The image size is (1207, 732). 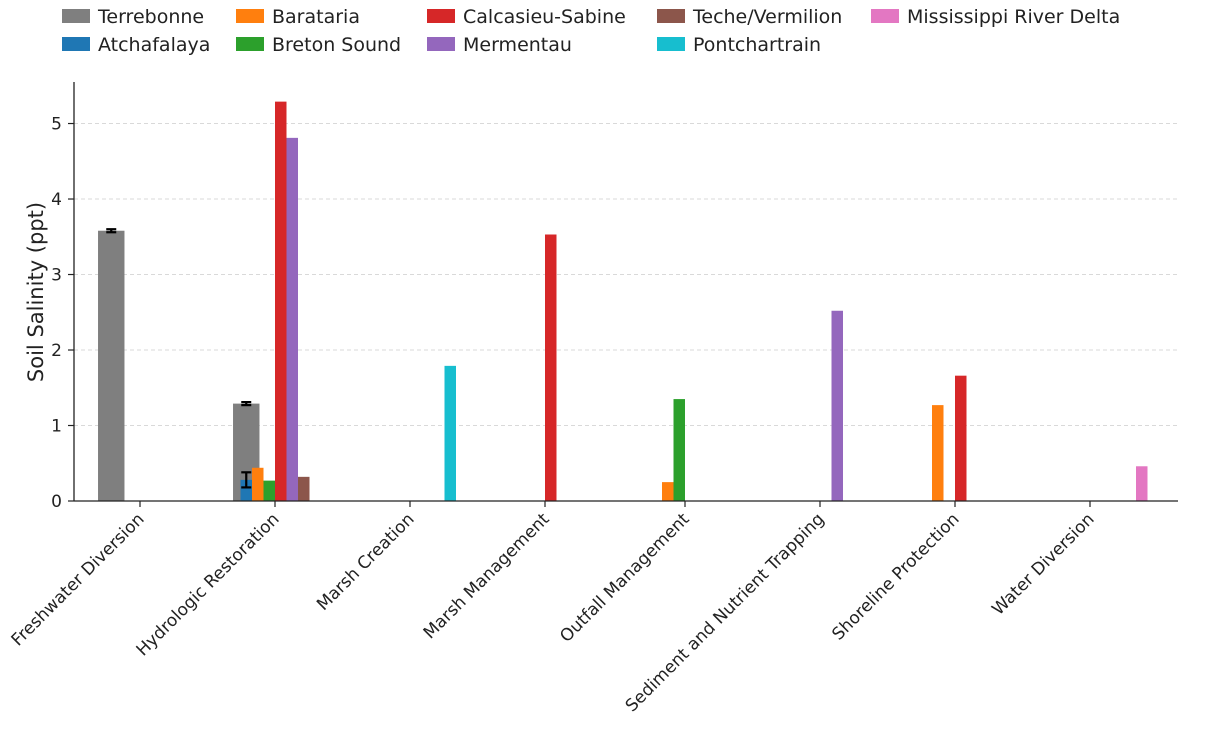 I want to click on legend-item-terrebonne: Terrebonne, so click(x=133, y=17).